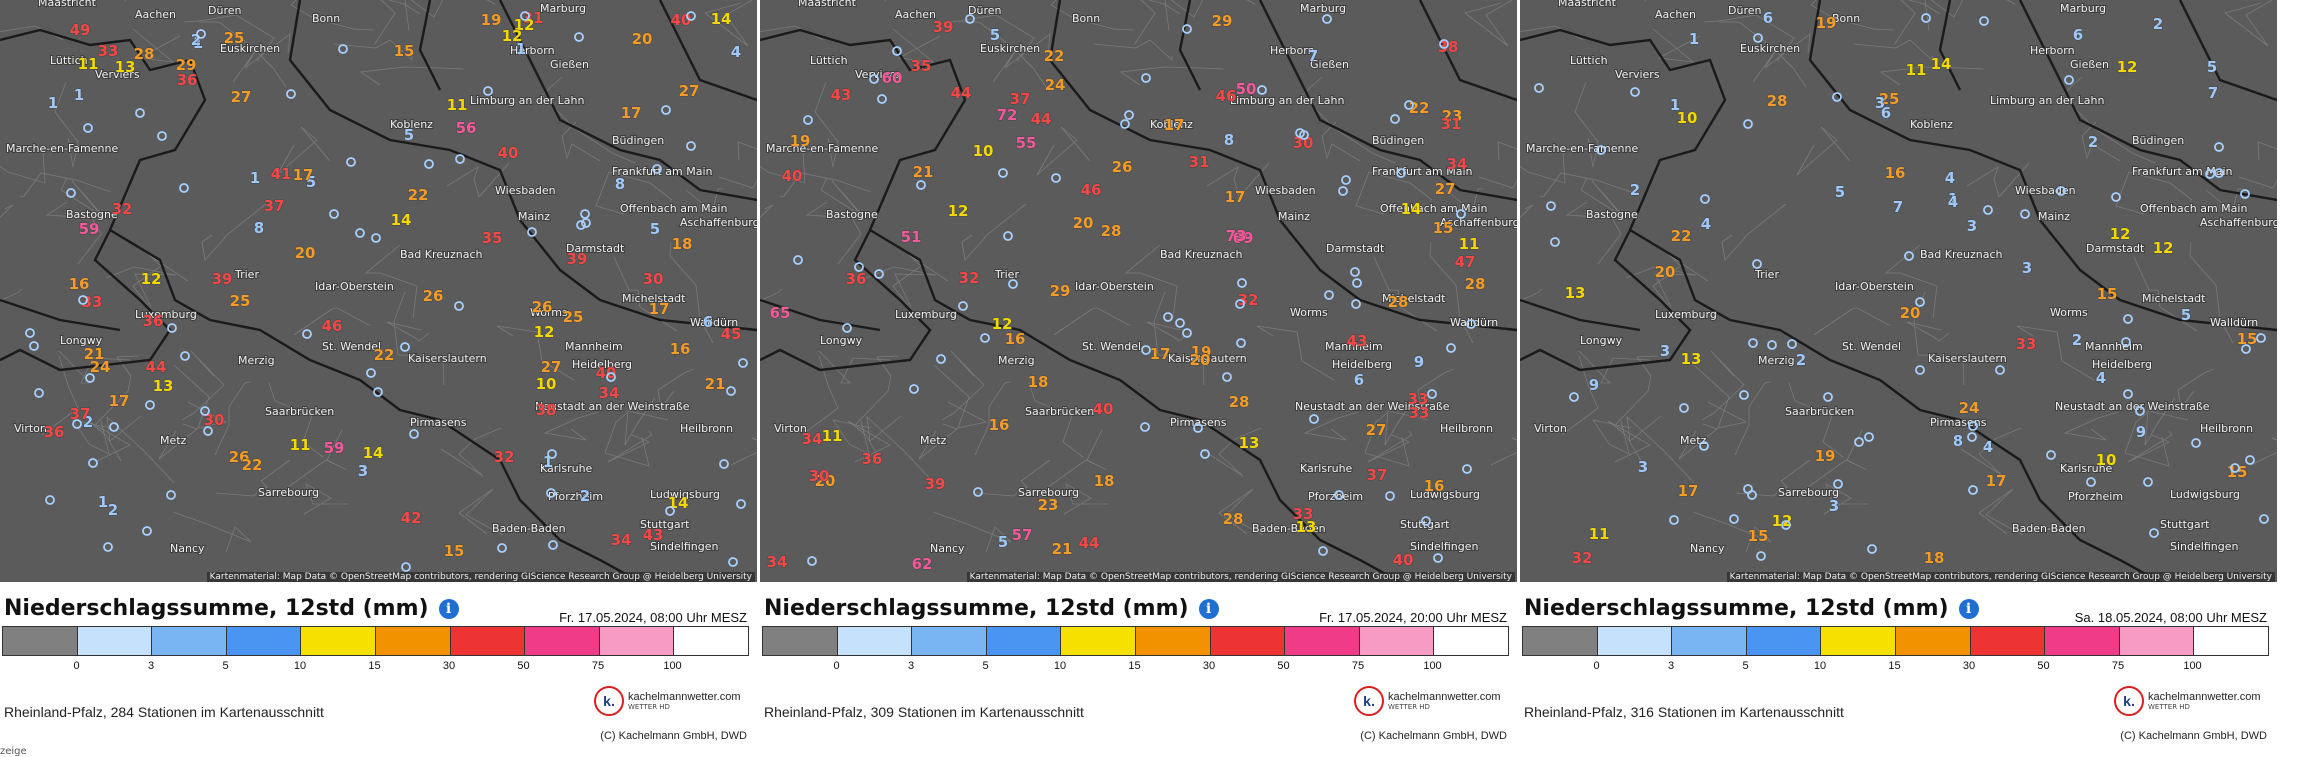 The width and height of the screenshot is (2315, 757). Describe the element at coordinates (1575, 293) in the screenshot. I see `station-value: 13` at that location.